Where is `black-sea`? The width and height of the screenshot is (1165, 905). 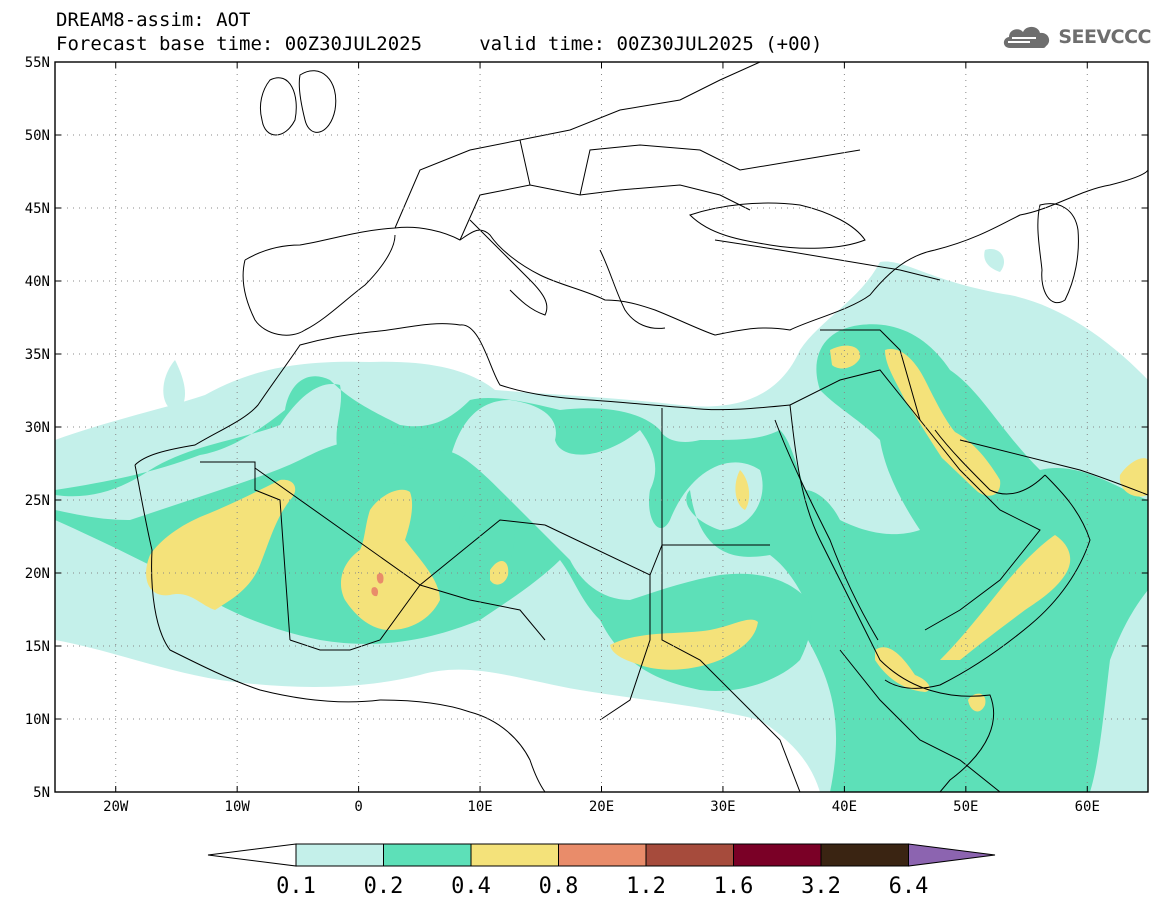 black-sea is located at coordinates (777, 225).